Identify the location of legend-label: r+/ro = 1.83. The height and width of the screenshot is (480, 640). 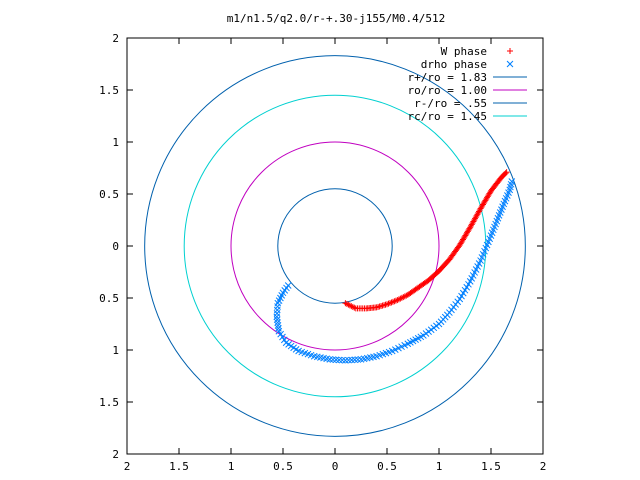
(447, 77).